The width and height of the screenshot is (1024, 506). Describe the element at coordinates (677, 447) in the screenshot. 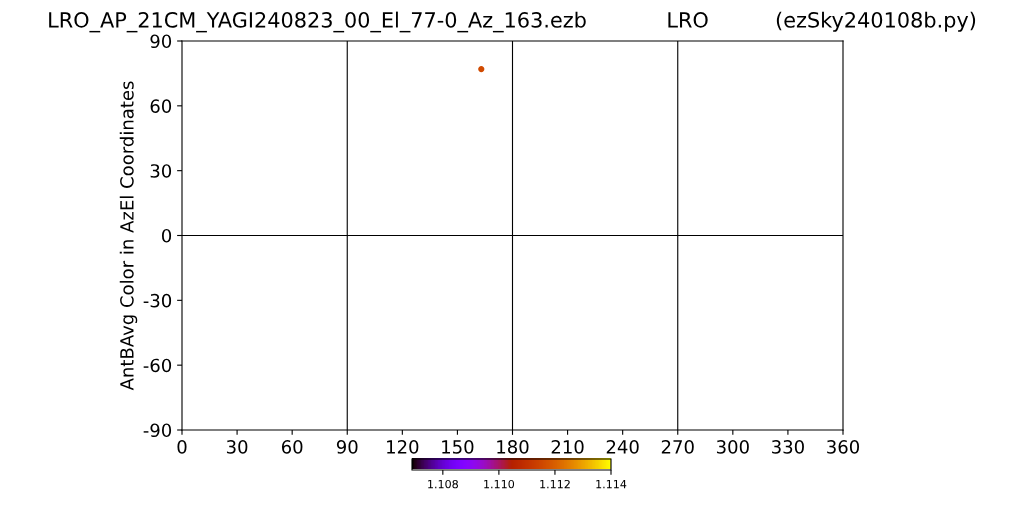

I see `x-tick-label: 270` at that location.